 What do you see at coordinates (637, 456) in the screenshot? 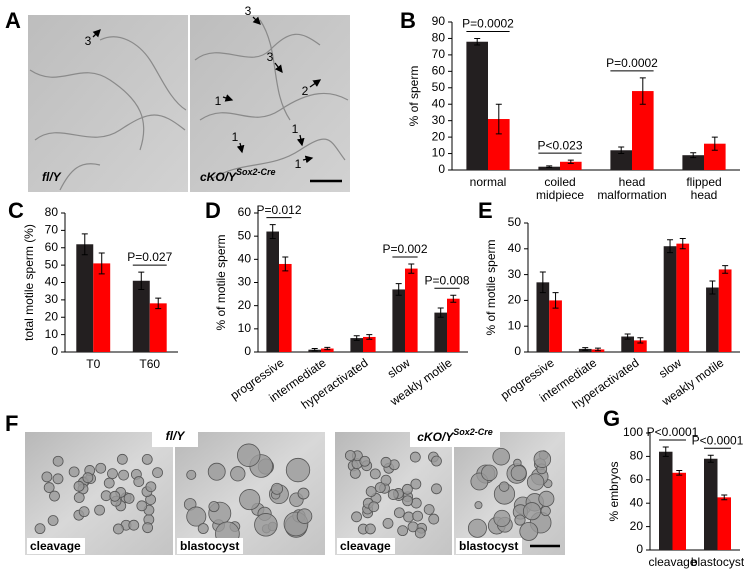
I see `y-tick-label: 80` at bounding box center [637, 456].